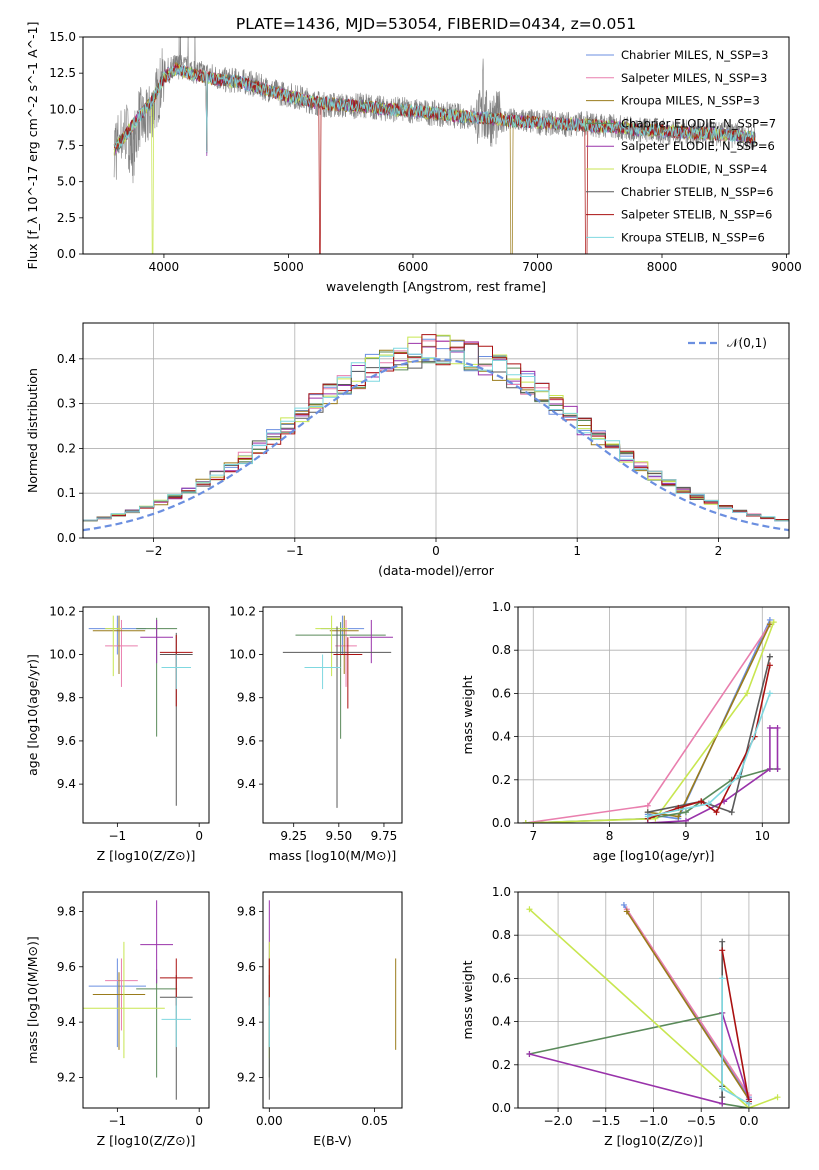 The height and width of the screenshot is (1170, 819). What do you see at coordinates (32, 1000) in the screenshot?
I see `y-axis-label: mass [log10(M/M⊙)]` at bounding box center [32, 1000].